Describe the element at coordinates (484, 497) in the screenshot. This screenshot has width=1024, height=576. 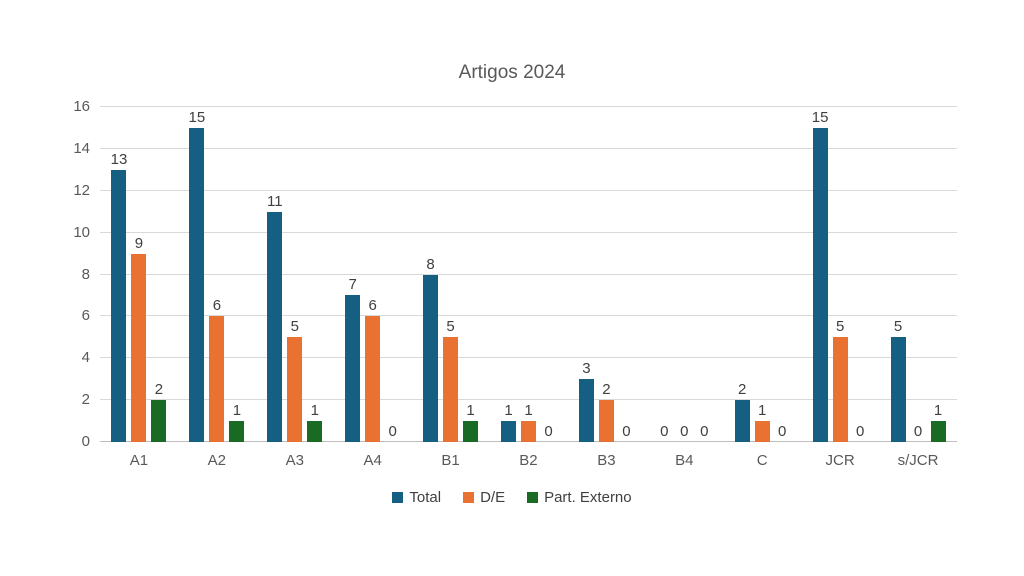
I see `legend-item-d-e: D/E` at that location.